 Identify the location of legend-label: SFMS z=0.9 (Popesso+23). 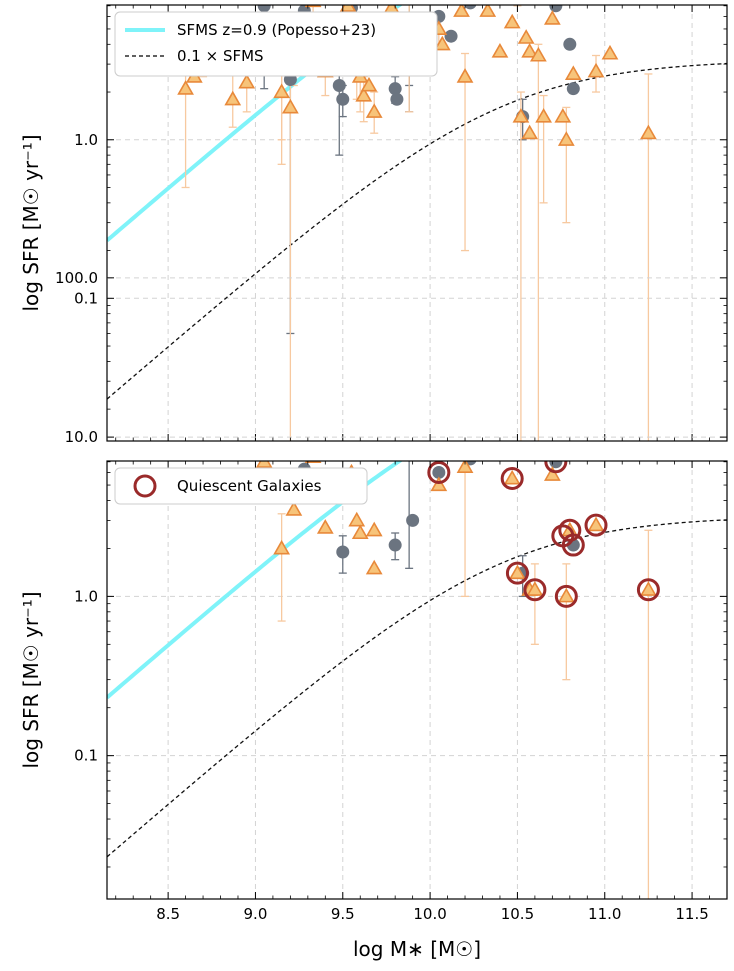
(276, 30).